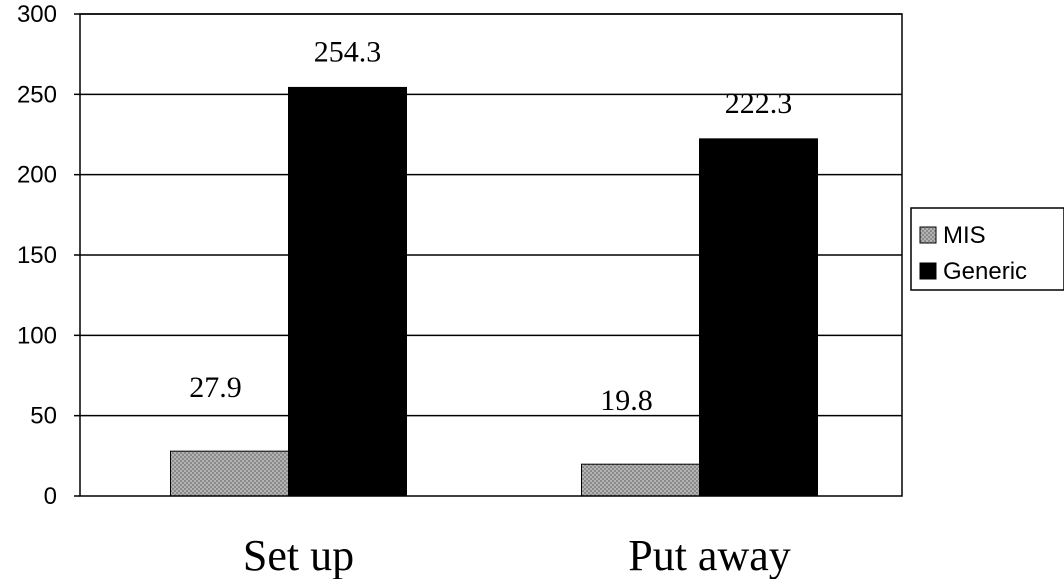 The image size is (1064, 584). What do you see at coordinates (298, 555) in the screenshot?
I see `x-category-label: Set up` at bounding box center [298, 555].